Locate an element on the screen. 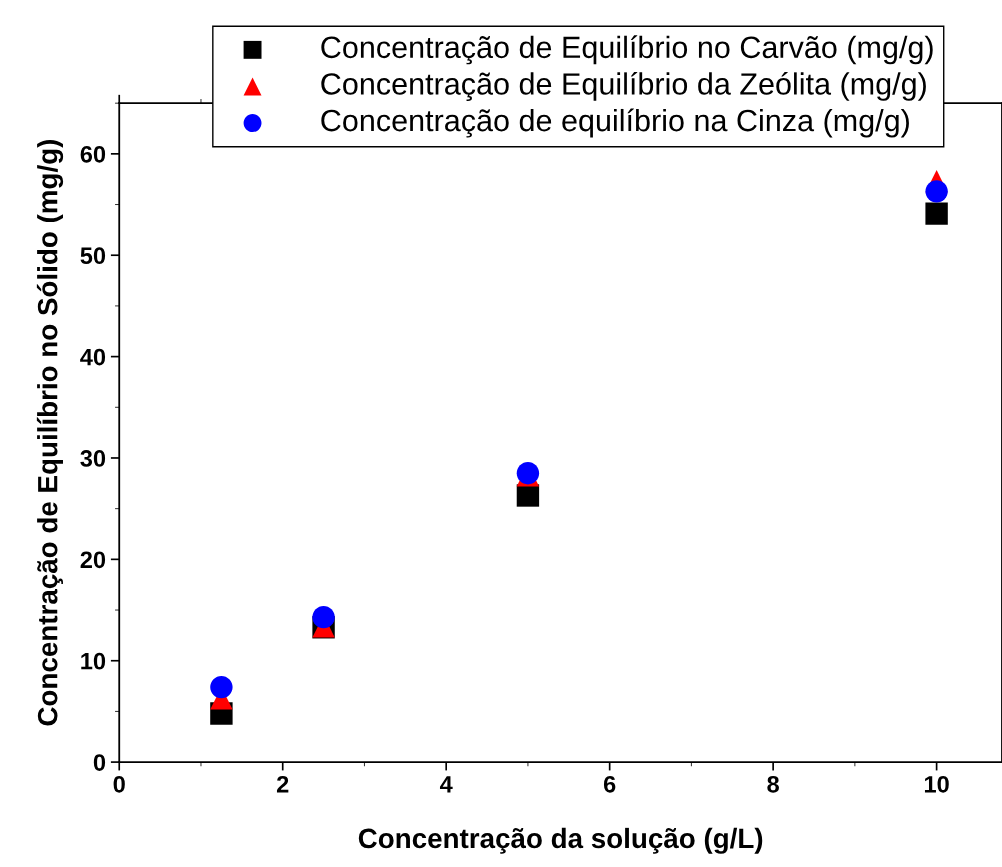 This screenshot has height=867, width=1002. legend-label: Concentração de Equilíbrio no Carvão (mg/g) is located at coordinates (627, 50).